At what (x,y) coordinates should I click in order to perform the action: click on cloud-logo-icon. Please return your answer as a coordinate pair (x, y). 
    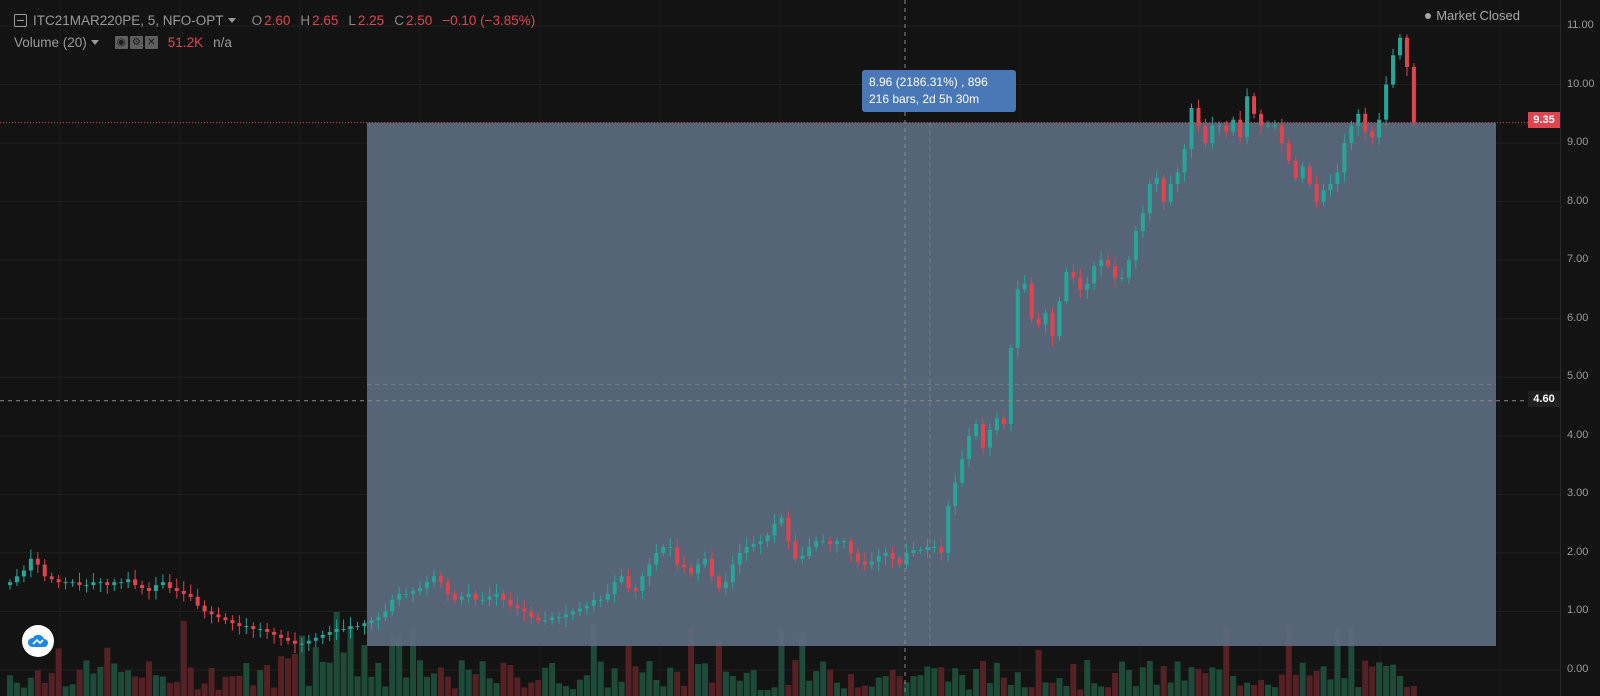
    Looking at the image, I should click on (38, 641).